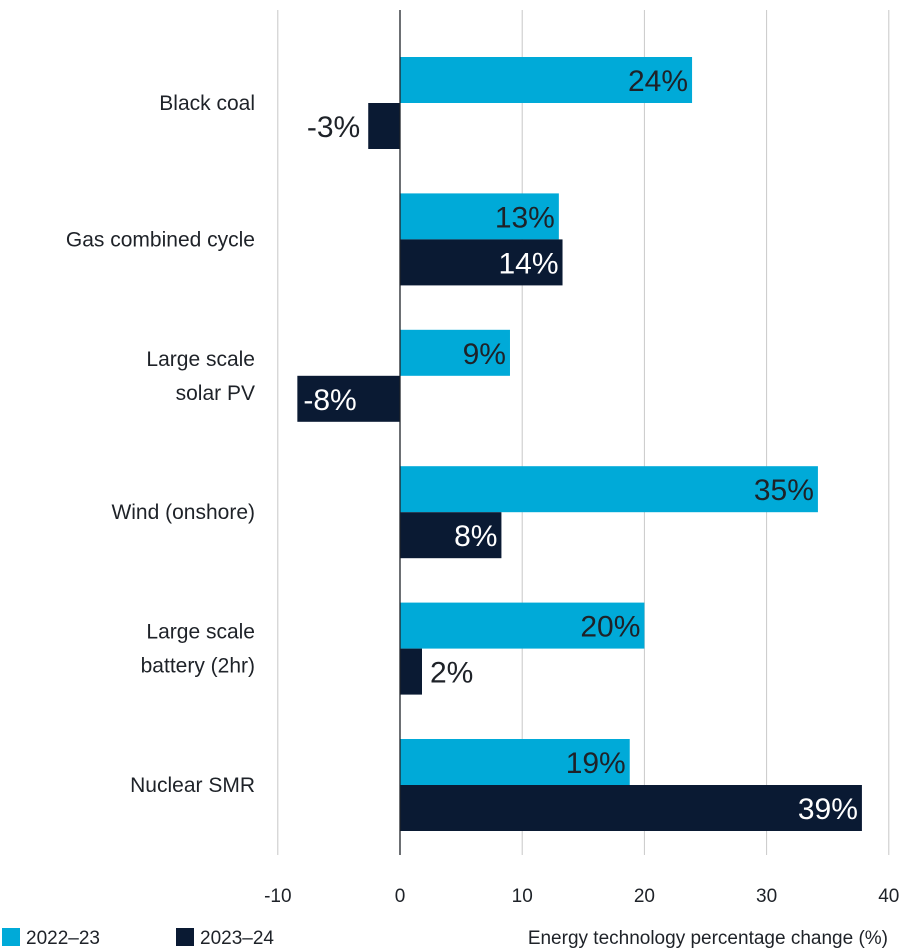 The image size is (904, 952). I want to click on data-label: -8%, so click(329, 400).